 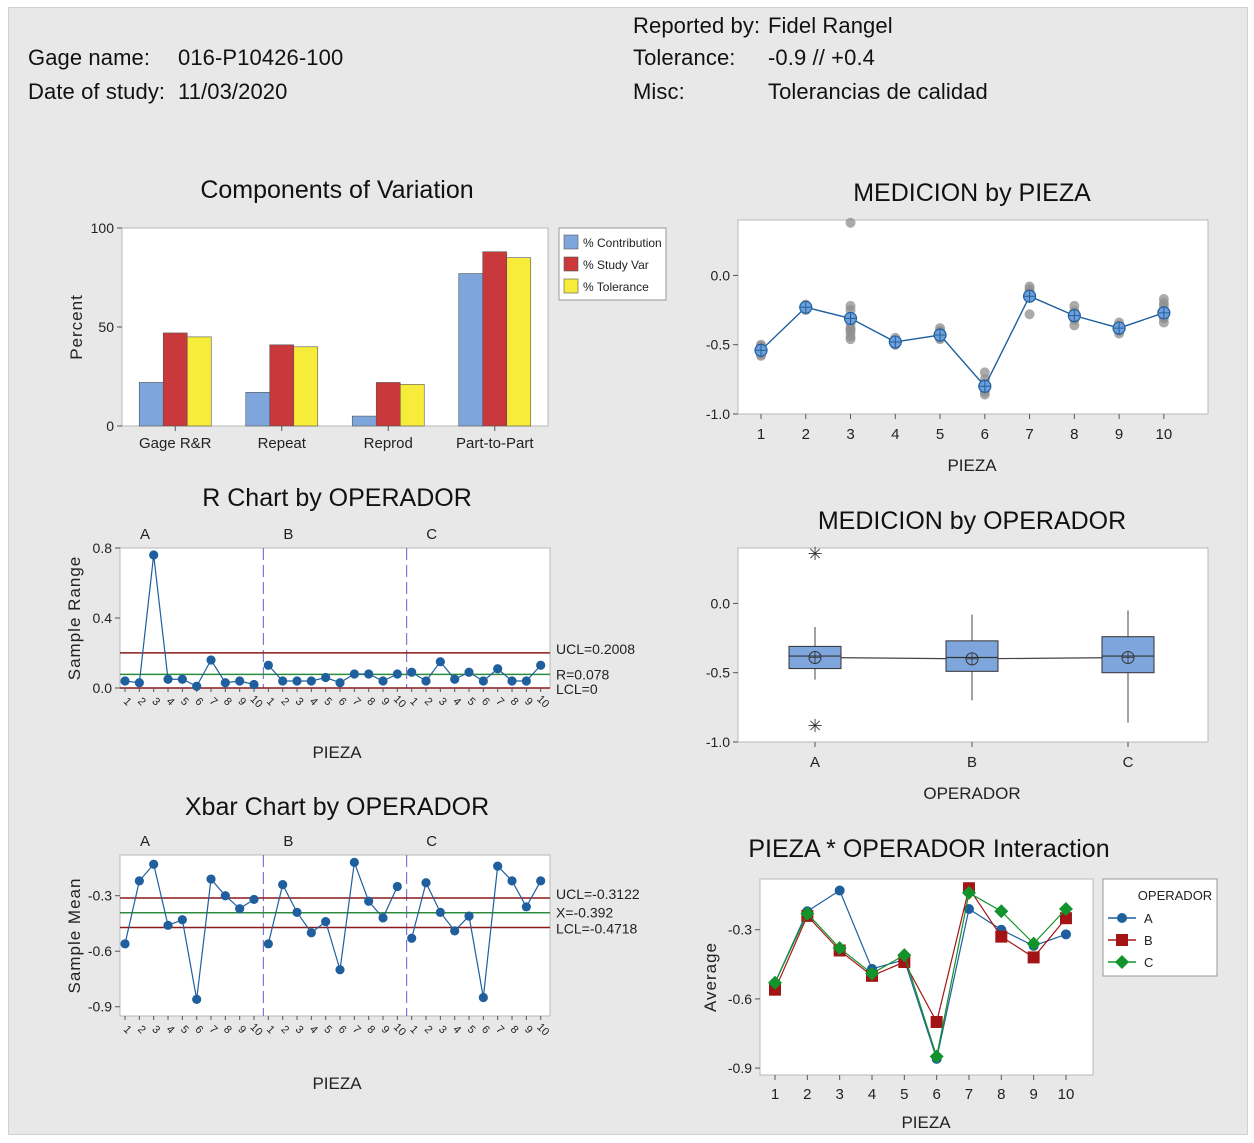 What do you see at coordinates (718, 414) in the screenshot?
I see `y-tick-label: -1.0` at bounding box center [718, 414].